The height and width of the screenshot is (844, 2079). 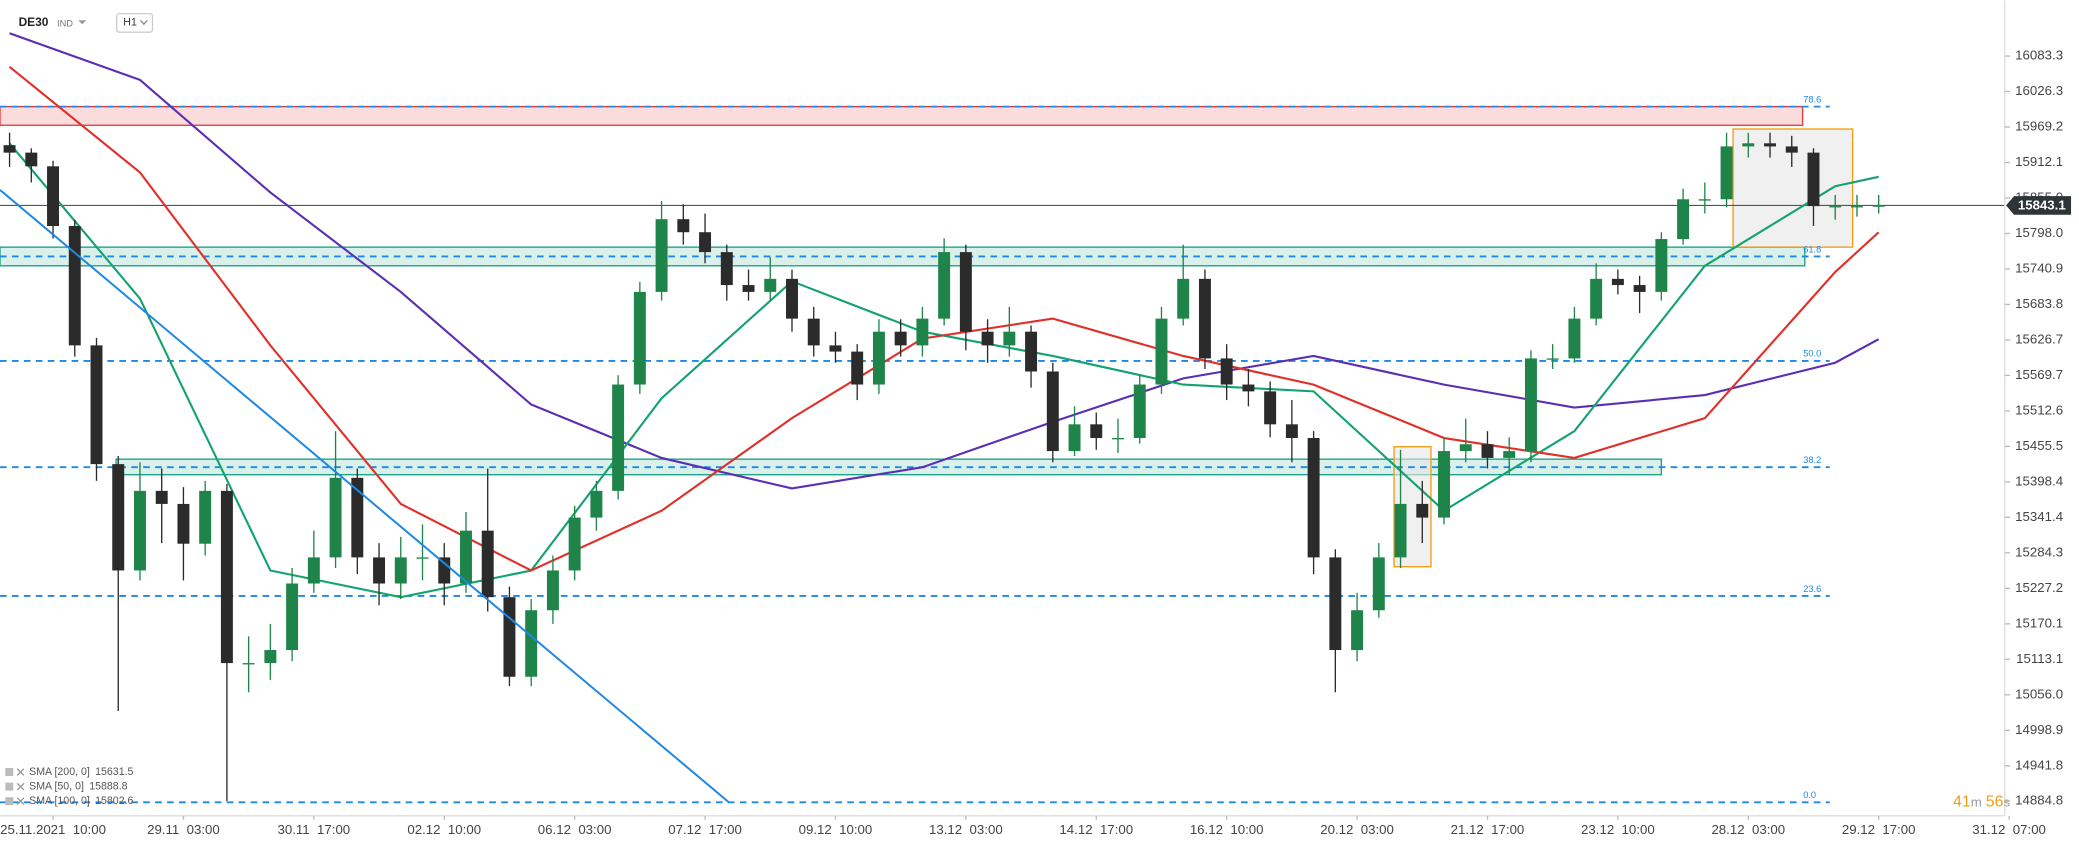 I want to click on last-price-badge, so click(x=2039, y=205).